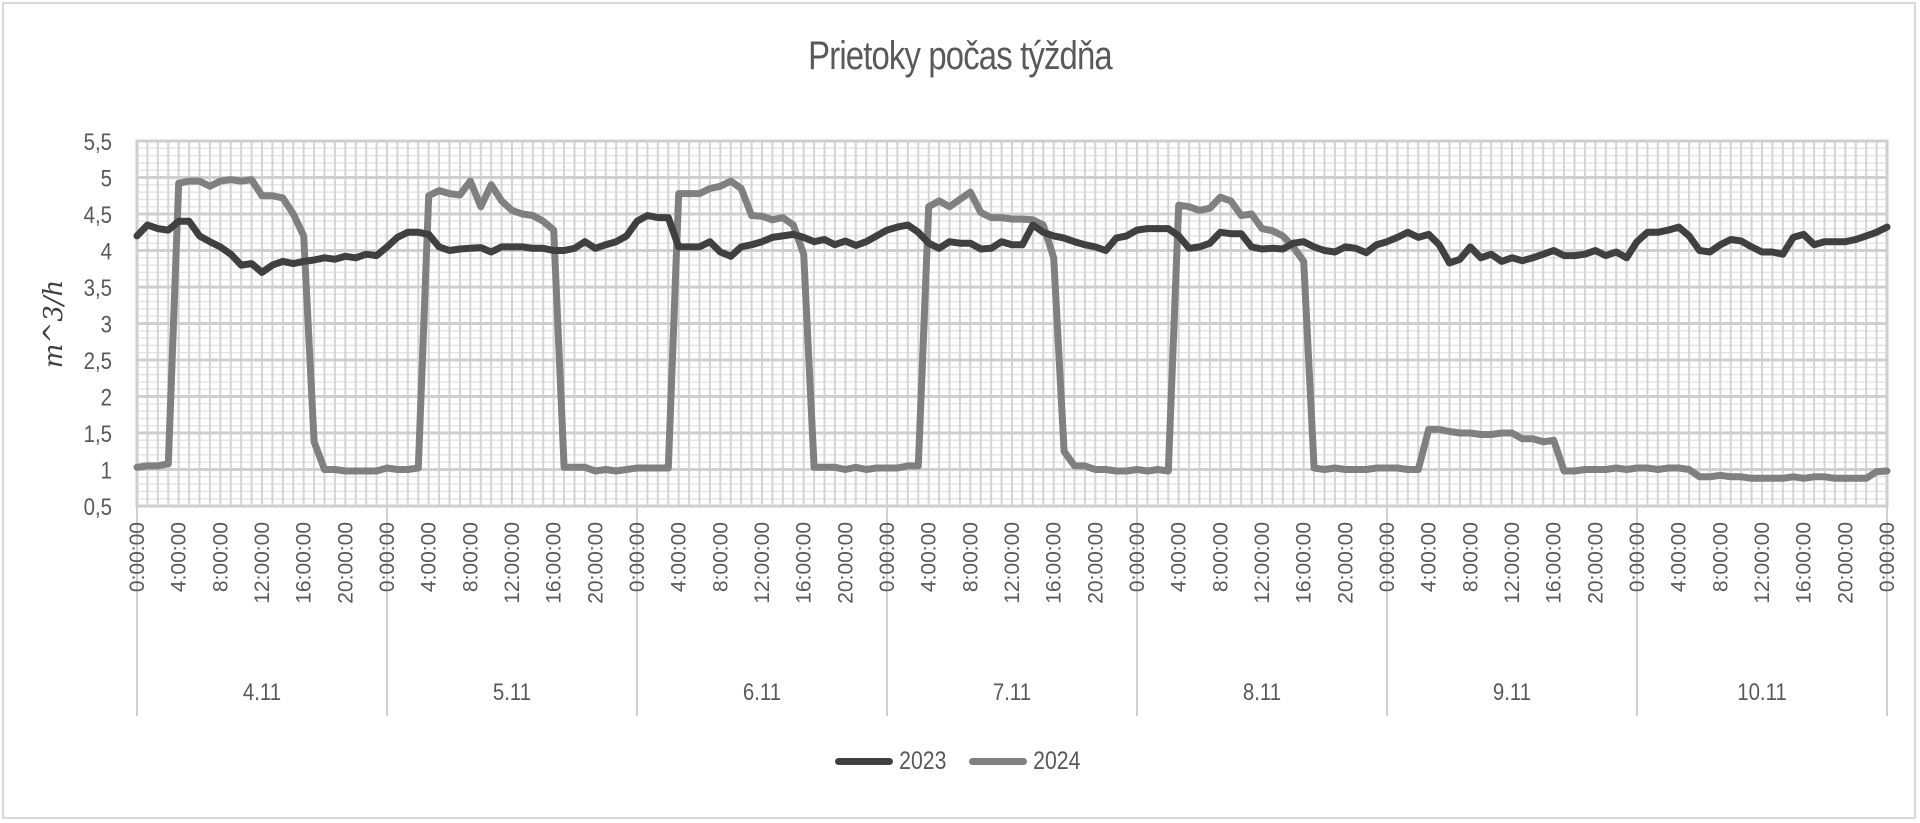 Image resolution: width=1920 pixels, height=823 pixels. I want to click on svg-text: 9.11, so click(1512, 691).